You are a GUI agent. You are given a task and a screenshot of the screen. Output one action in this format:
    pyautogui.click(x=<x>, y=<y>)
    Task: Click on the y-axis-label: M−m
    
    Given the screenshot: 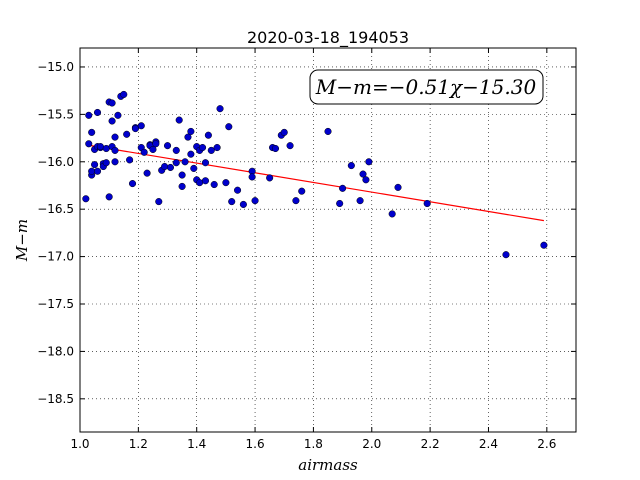 What is the action you would take?
    pyautogui.click(x=22, y=240)
    